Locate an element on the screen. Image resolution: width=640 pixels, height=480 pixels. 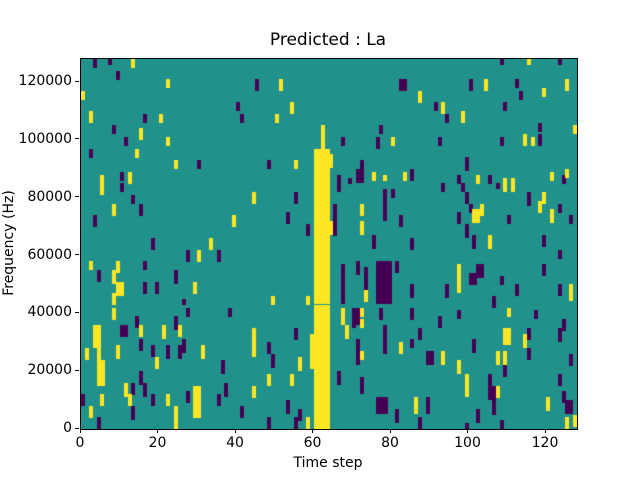
y-tick-label: 60000 is located at coordinates (49, 254).